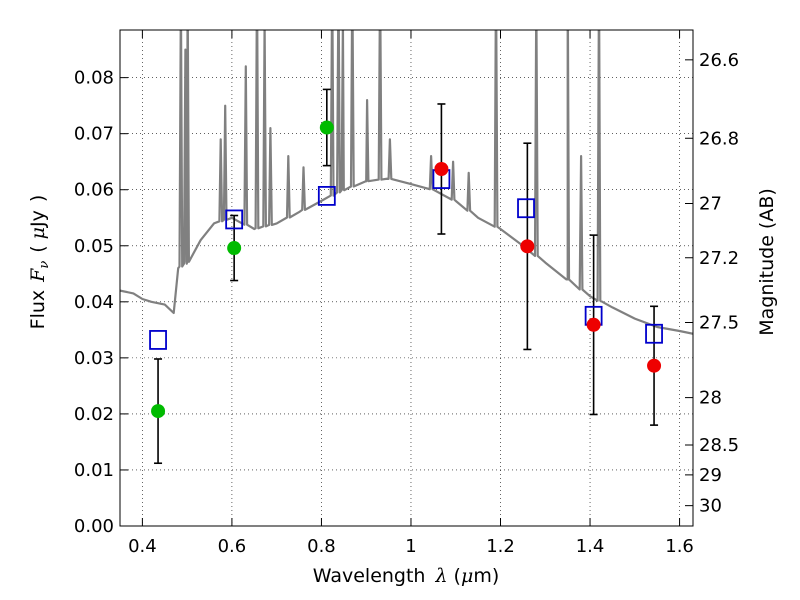 Image resolution: width=800 pixels, height=600 pixels. I want to click on y-tick-label: 0.04, so click(94, 302).